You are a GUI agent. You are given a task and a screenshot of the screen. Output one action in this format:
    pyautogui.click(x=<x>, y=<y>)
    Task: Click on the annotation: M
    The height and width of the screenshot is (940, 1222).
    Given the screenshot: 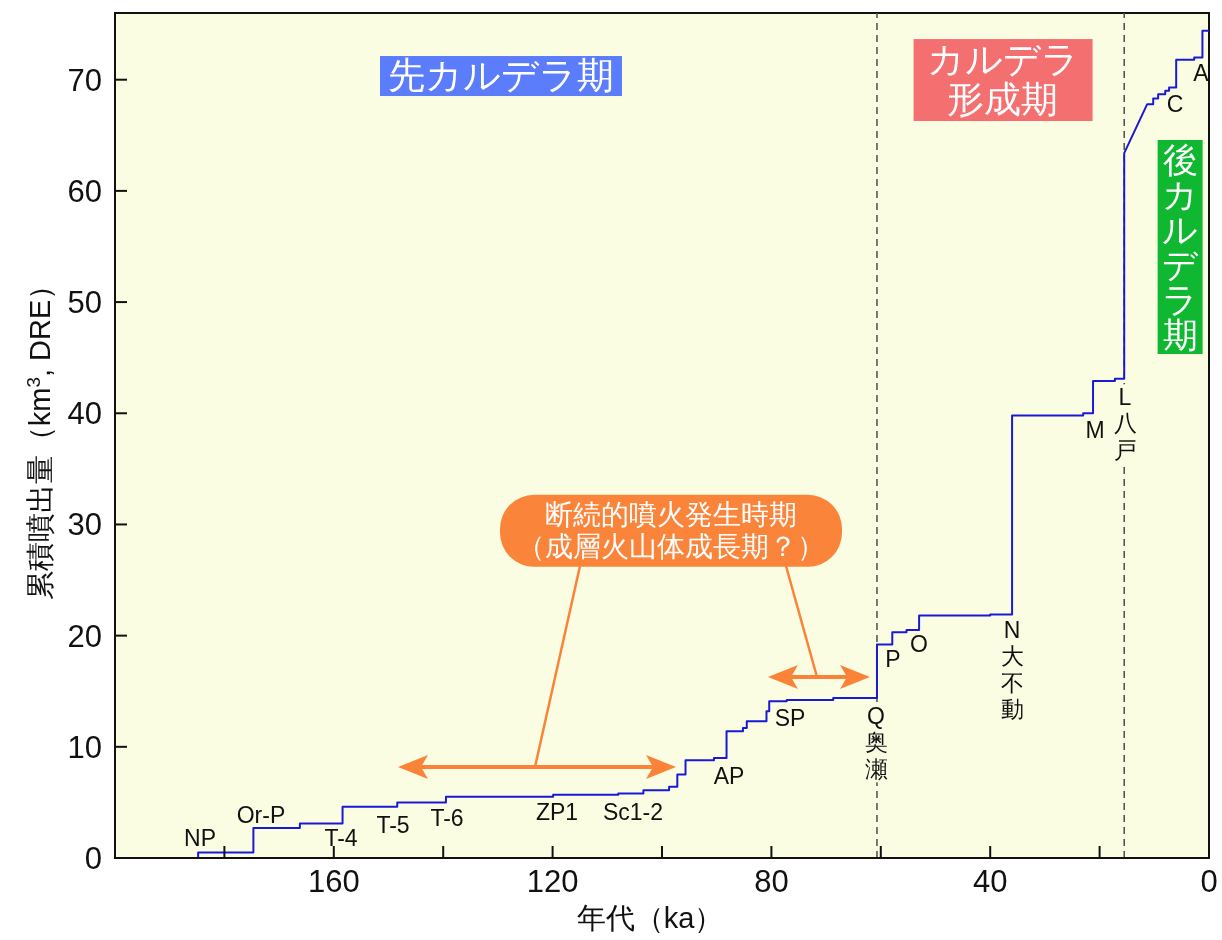 What is the action you would take?
    pyautogui.click(x=1095, y=430)
    